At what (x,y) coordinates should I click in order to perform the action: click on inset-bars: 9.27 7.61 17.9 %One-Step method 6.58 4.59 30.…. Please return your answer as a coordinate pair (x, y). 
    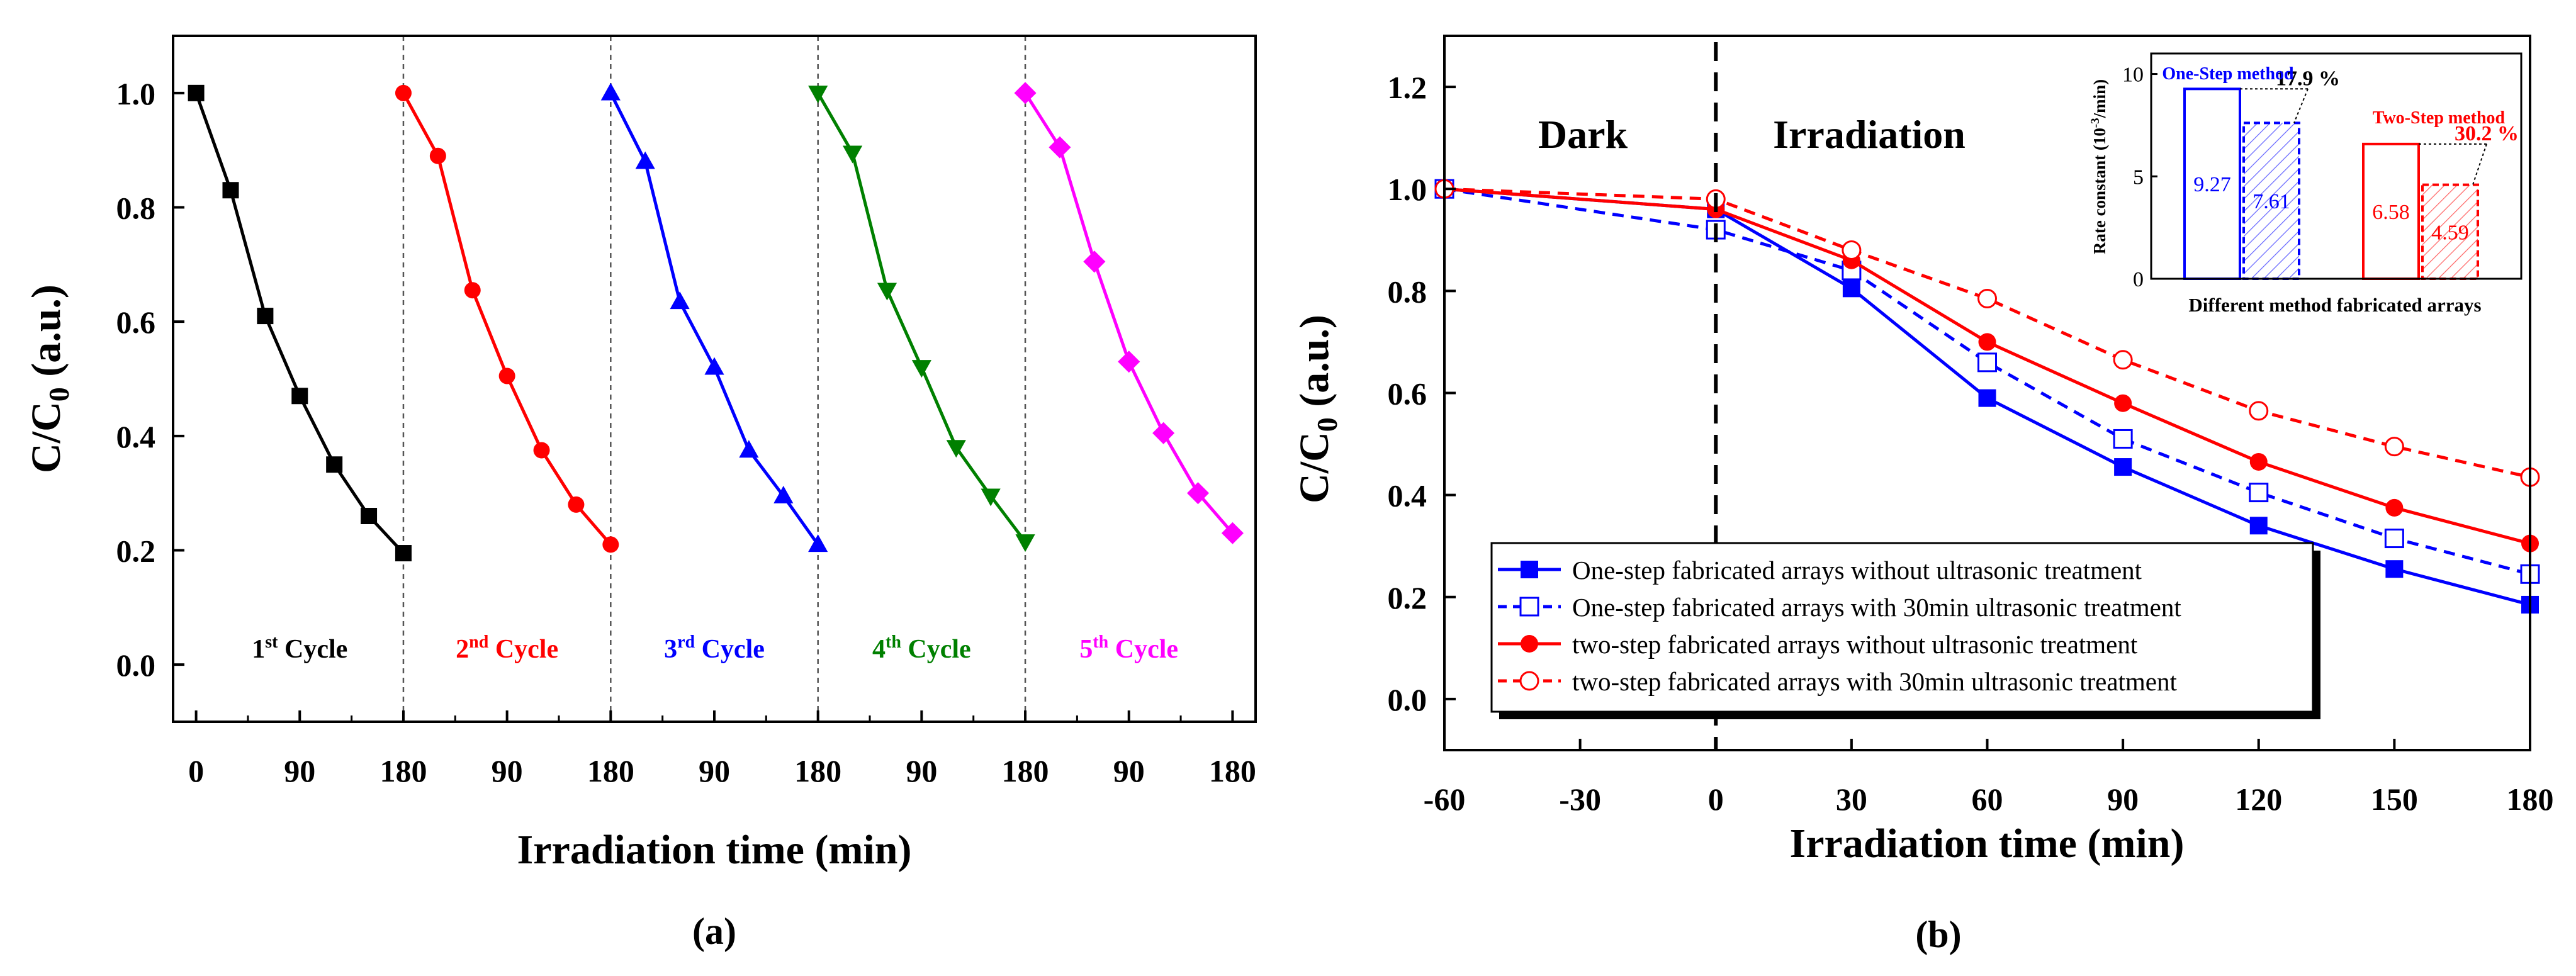
    Looking at the image, I should click on (2340, 172).